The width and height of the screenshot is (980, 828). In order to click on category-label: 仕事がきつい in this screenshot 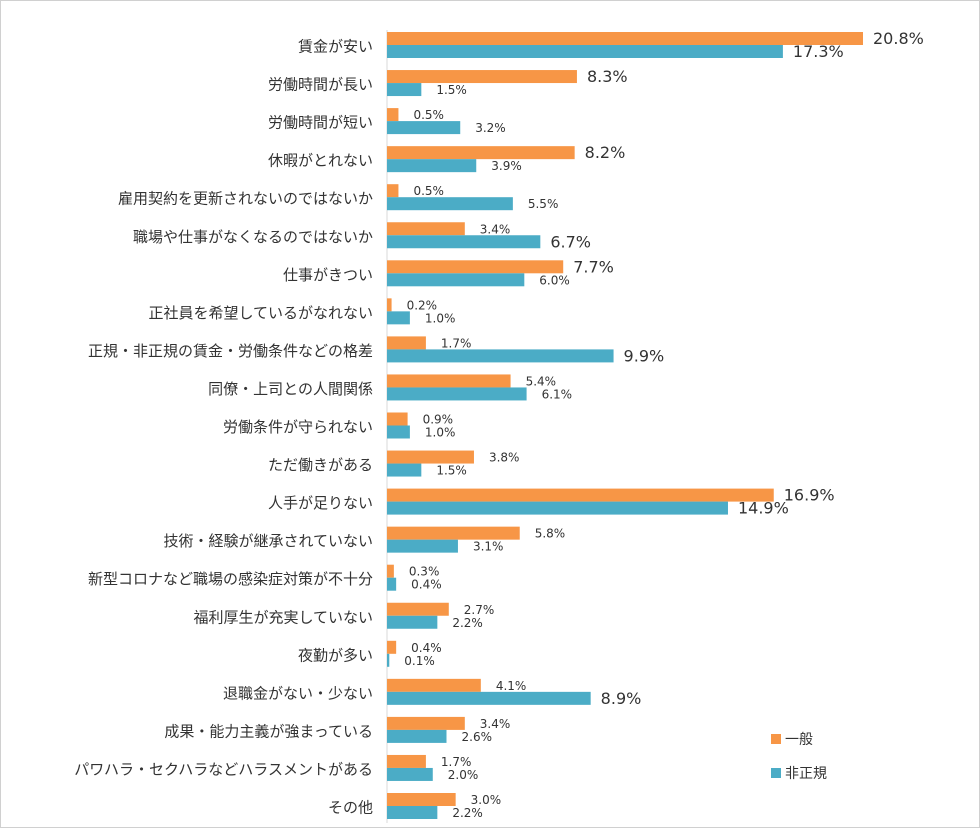, I will do `click(328, 275)`.